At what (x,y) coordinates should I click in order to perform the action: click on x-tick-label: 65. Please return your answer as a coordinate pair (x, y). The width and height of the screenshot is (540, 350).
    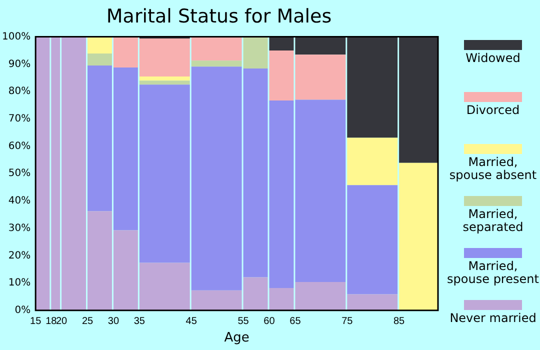
    Looking at the image, I should click on (296, 322).